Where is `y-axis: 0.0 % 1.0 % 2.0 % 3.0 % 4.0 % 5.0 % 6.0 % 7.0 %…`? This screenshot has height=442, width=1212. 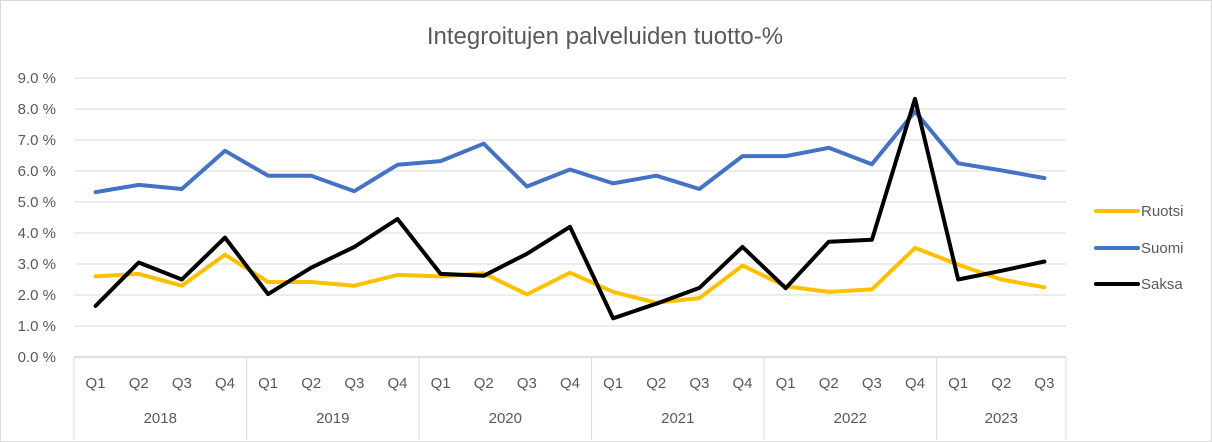
y-axis: 0.0 % 1.0 % 2.0 % 3.0 % 4.0 % 5.0 % 6.0 % 7.0 %… is located at coordinates (37, 218).